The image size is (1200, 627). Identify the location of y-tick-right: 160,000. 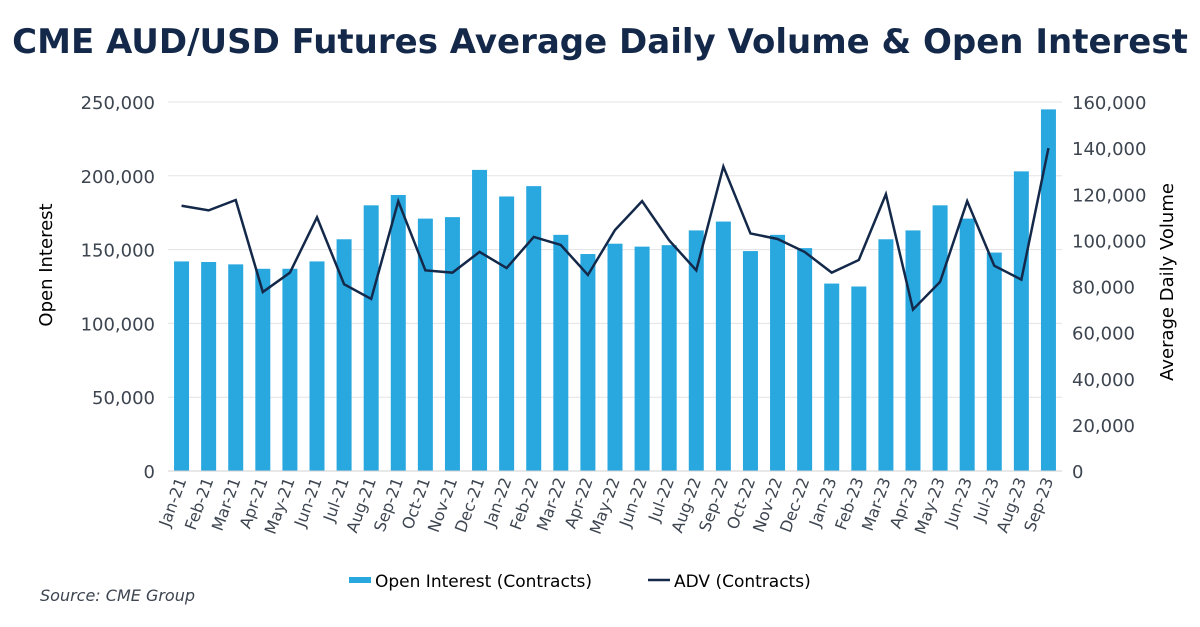
(1109, 103).